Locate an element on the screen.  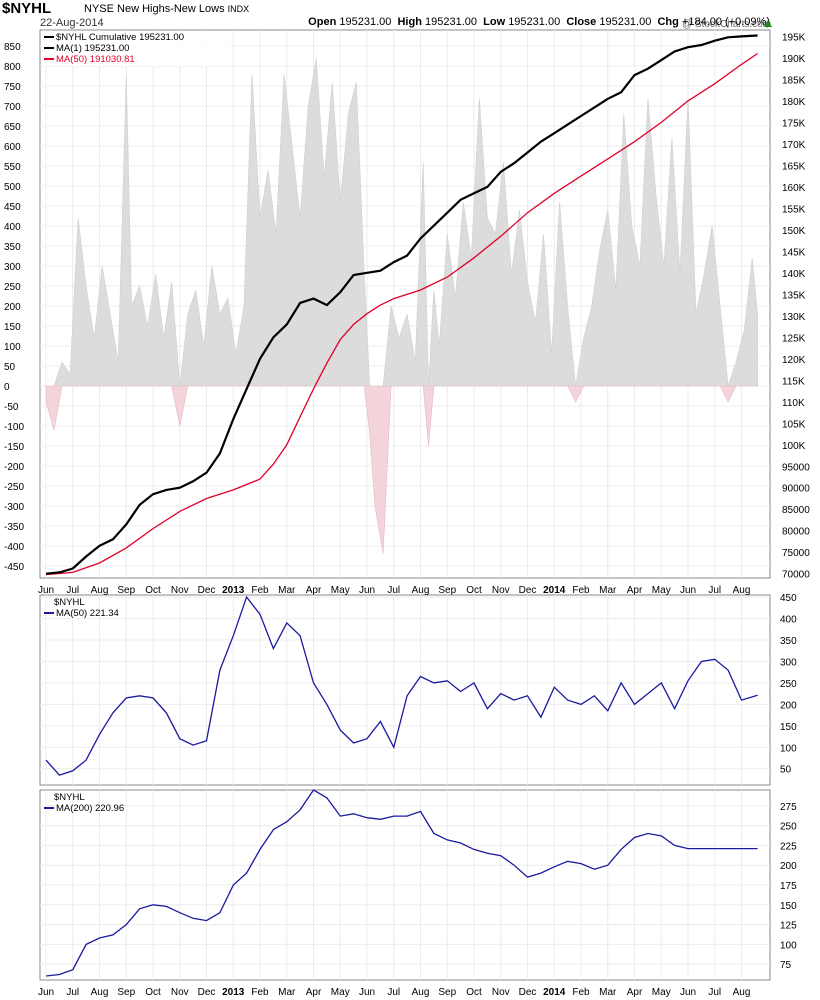
ticker-name: NYSE New Highs-New Lows is located at coordinates (154, 9).